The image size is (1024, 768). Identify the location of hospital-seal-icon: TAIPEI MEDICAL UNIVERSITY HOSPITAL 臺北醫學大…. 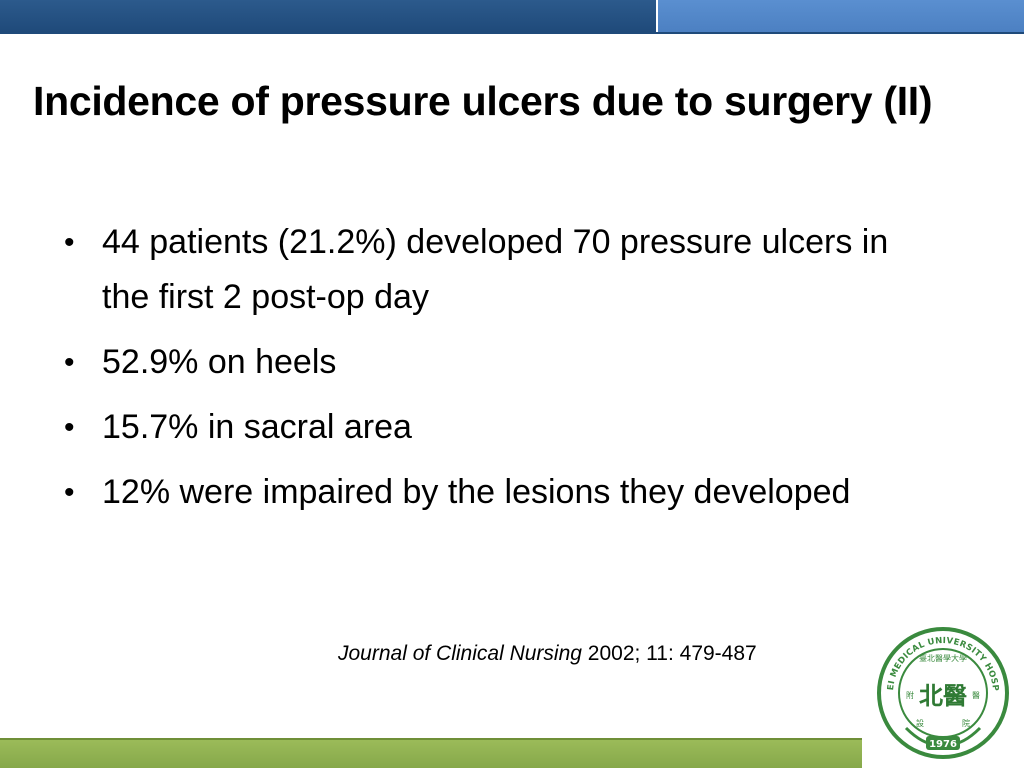
(942, 692).